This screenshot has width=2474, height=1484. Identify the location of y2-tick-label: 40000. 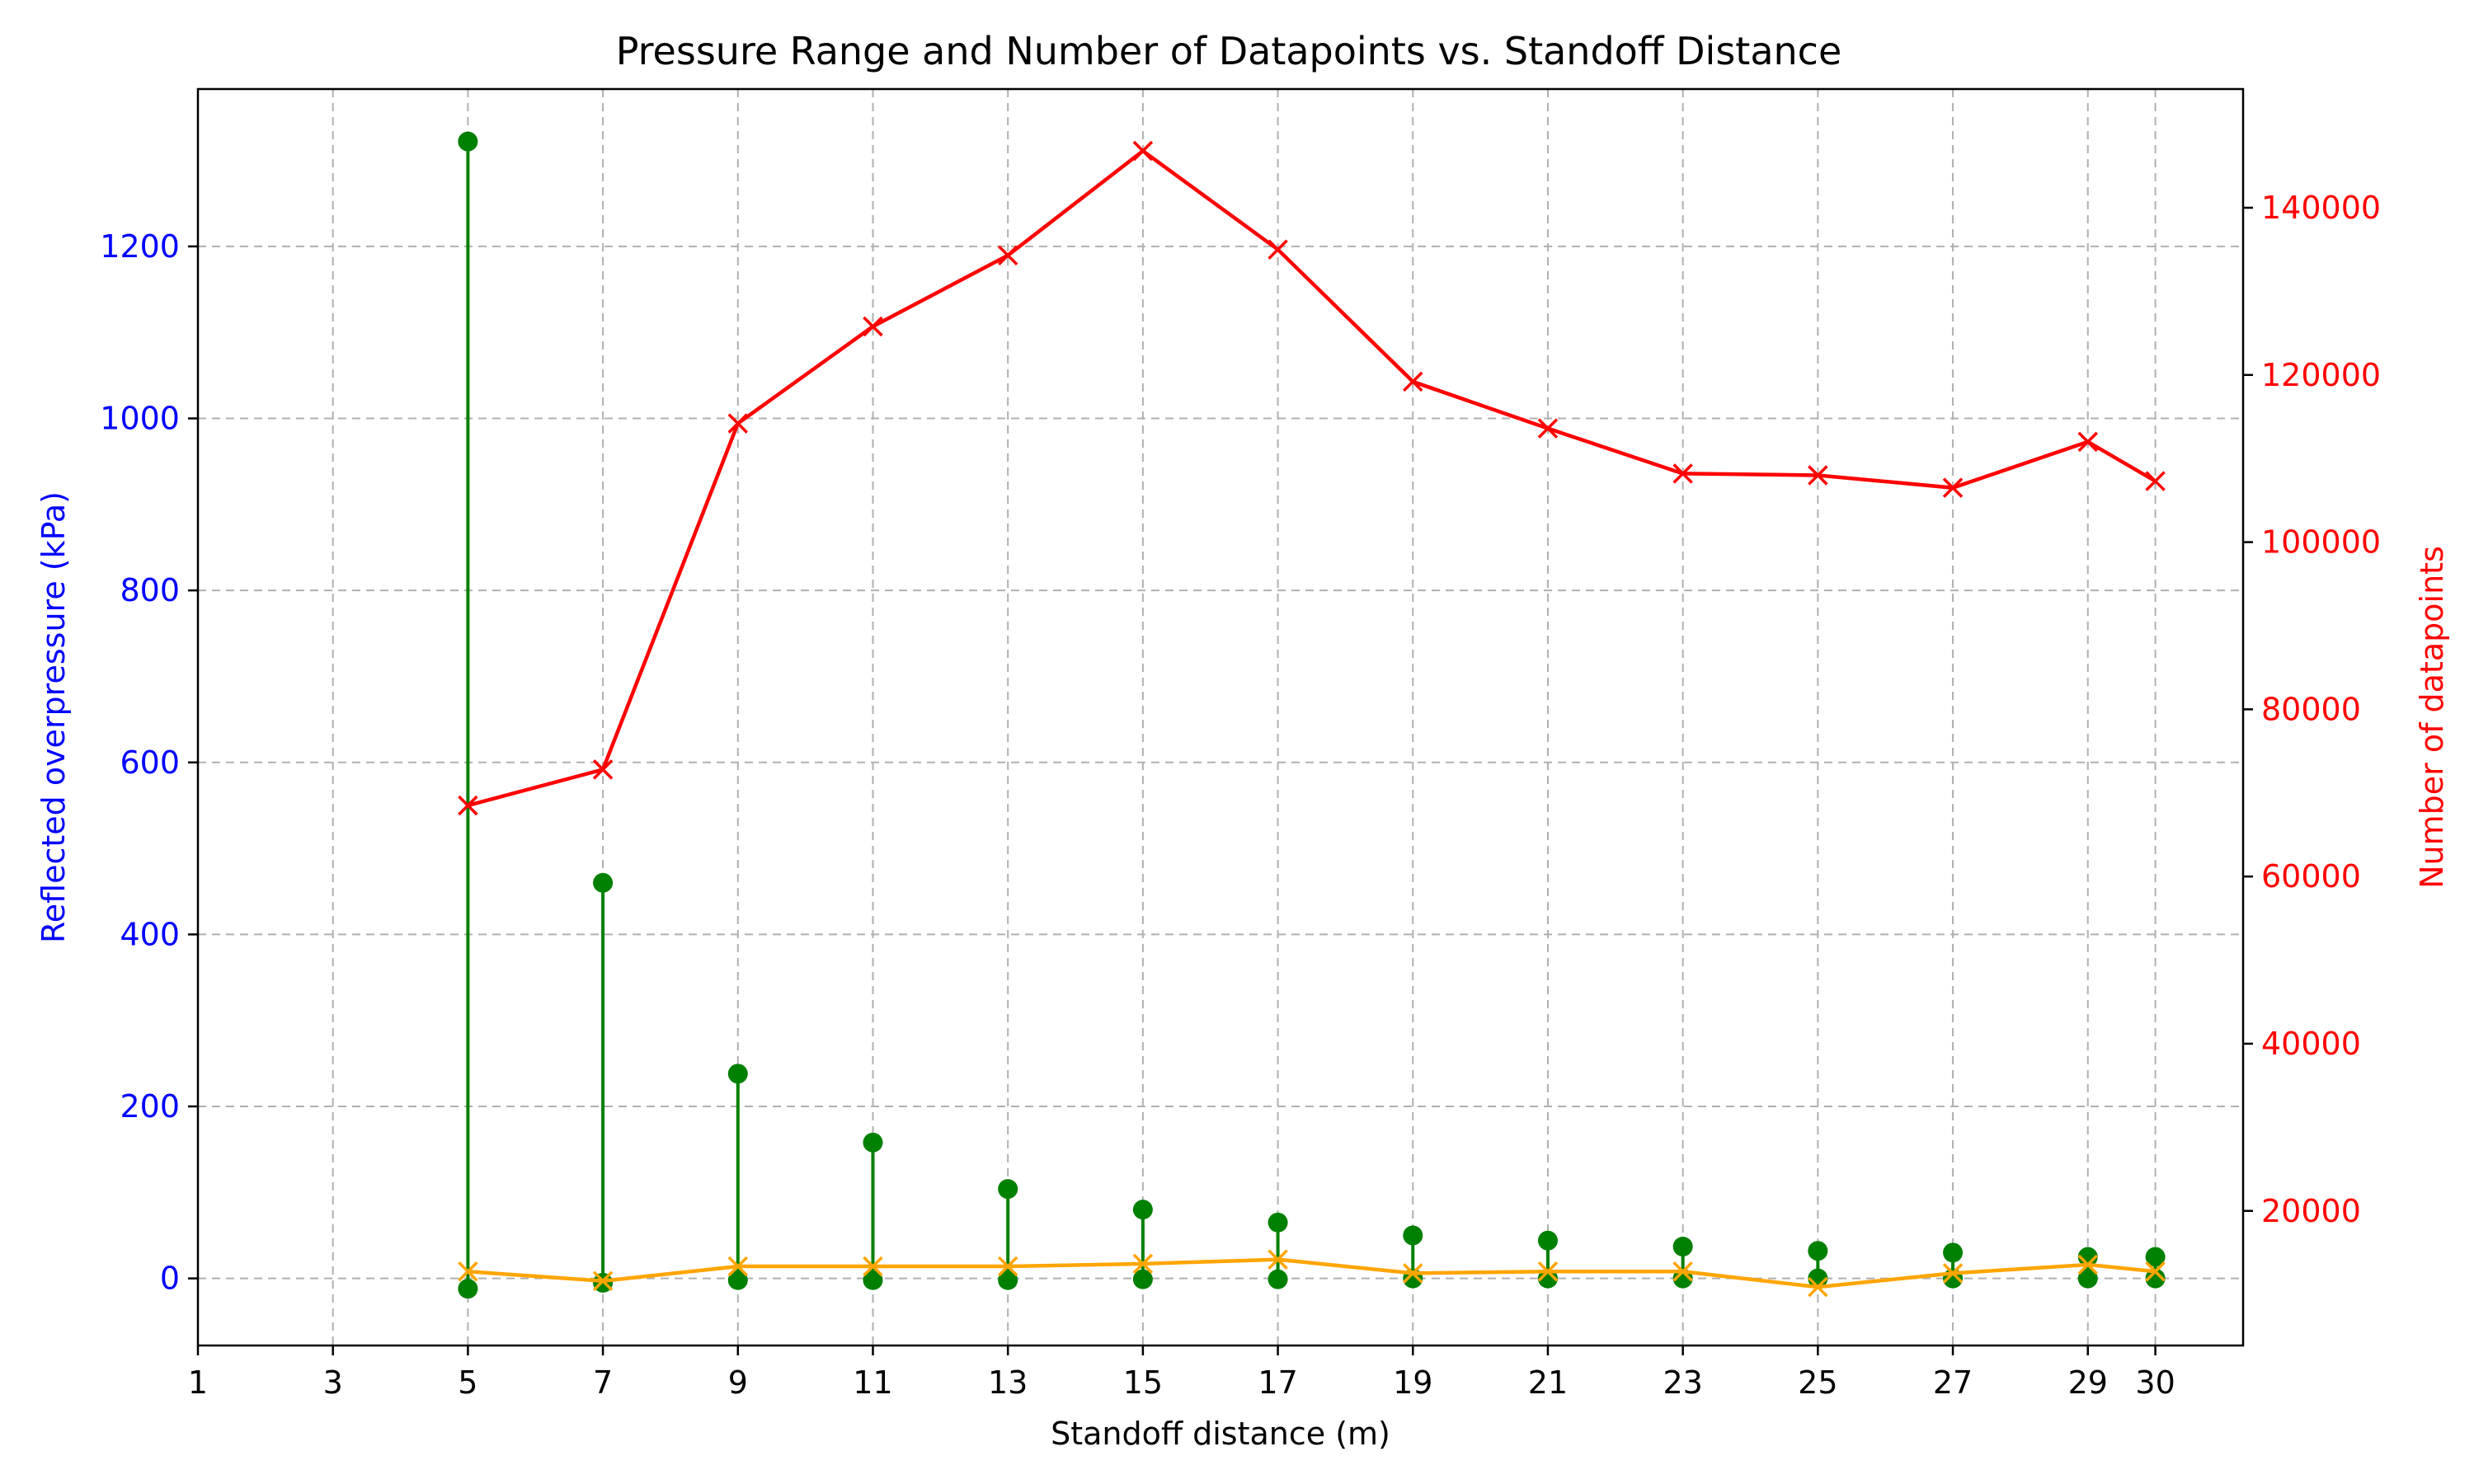
(2311, 1044).